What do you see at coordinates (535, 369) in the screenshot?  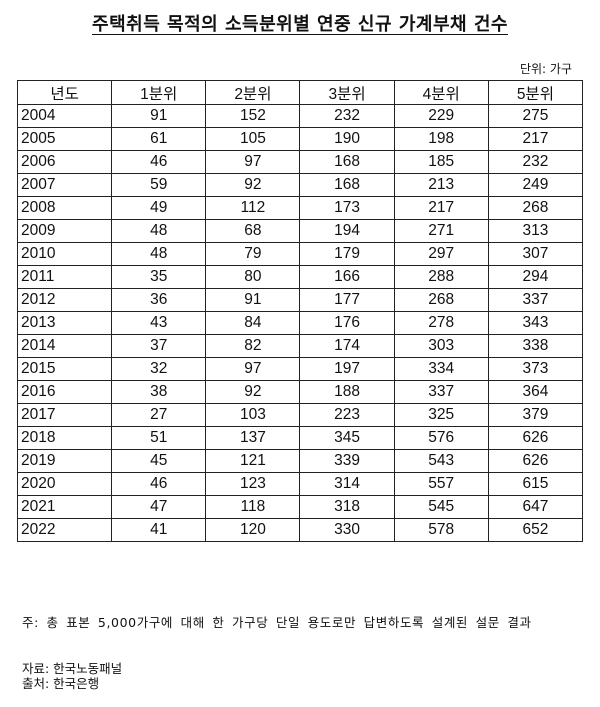 I see `count-cell: 373` at bounding box center [535, 369].